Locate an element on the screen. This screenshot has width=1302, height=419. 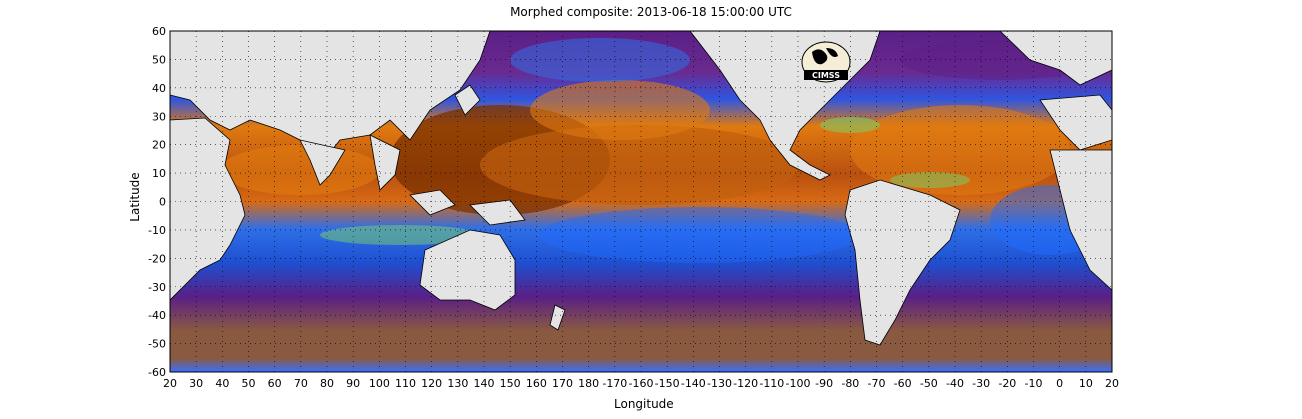
x-tick-label: 40 is located at coordinates (222, 383).